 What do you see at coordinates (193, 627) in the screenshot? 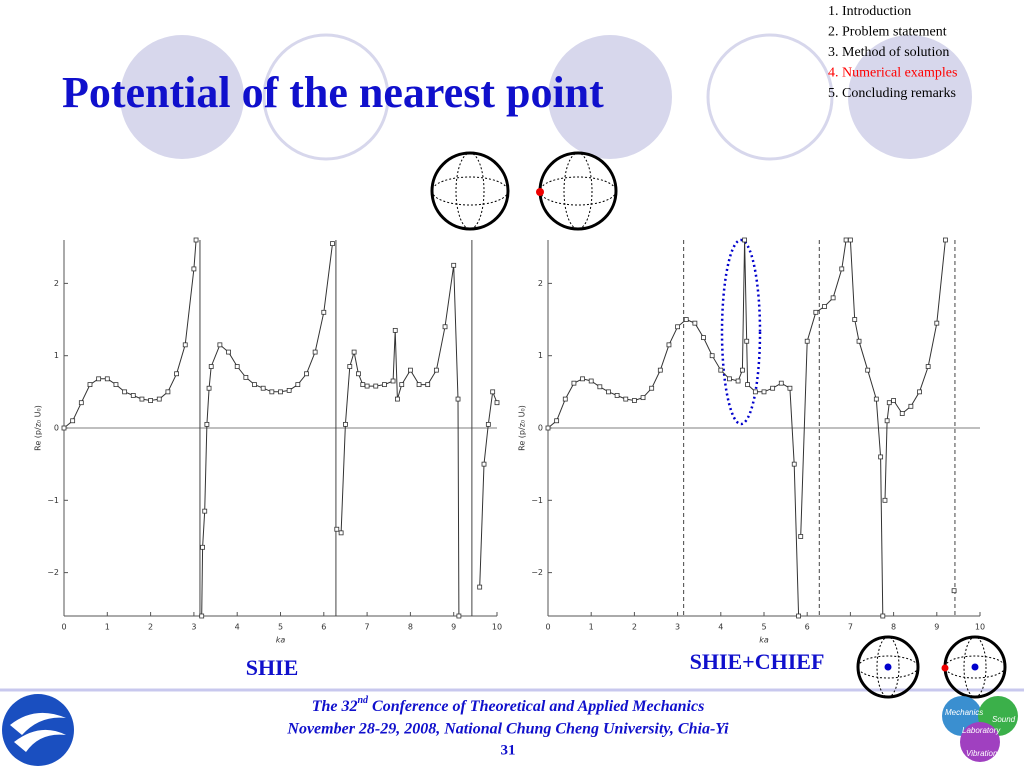
I see `x-tick-label: 3` at bounding box center [193, 627].